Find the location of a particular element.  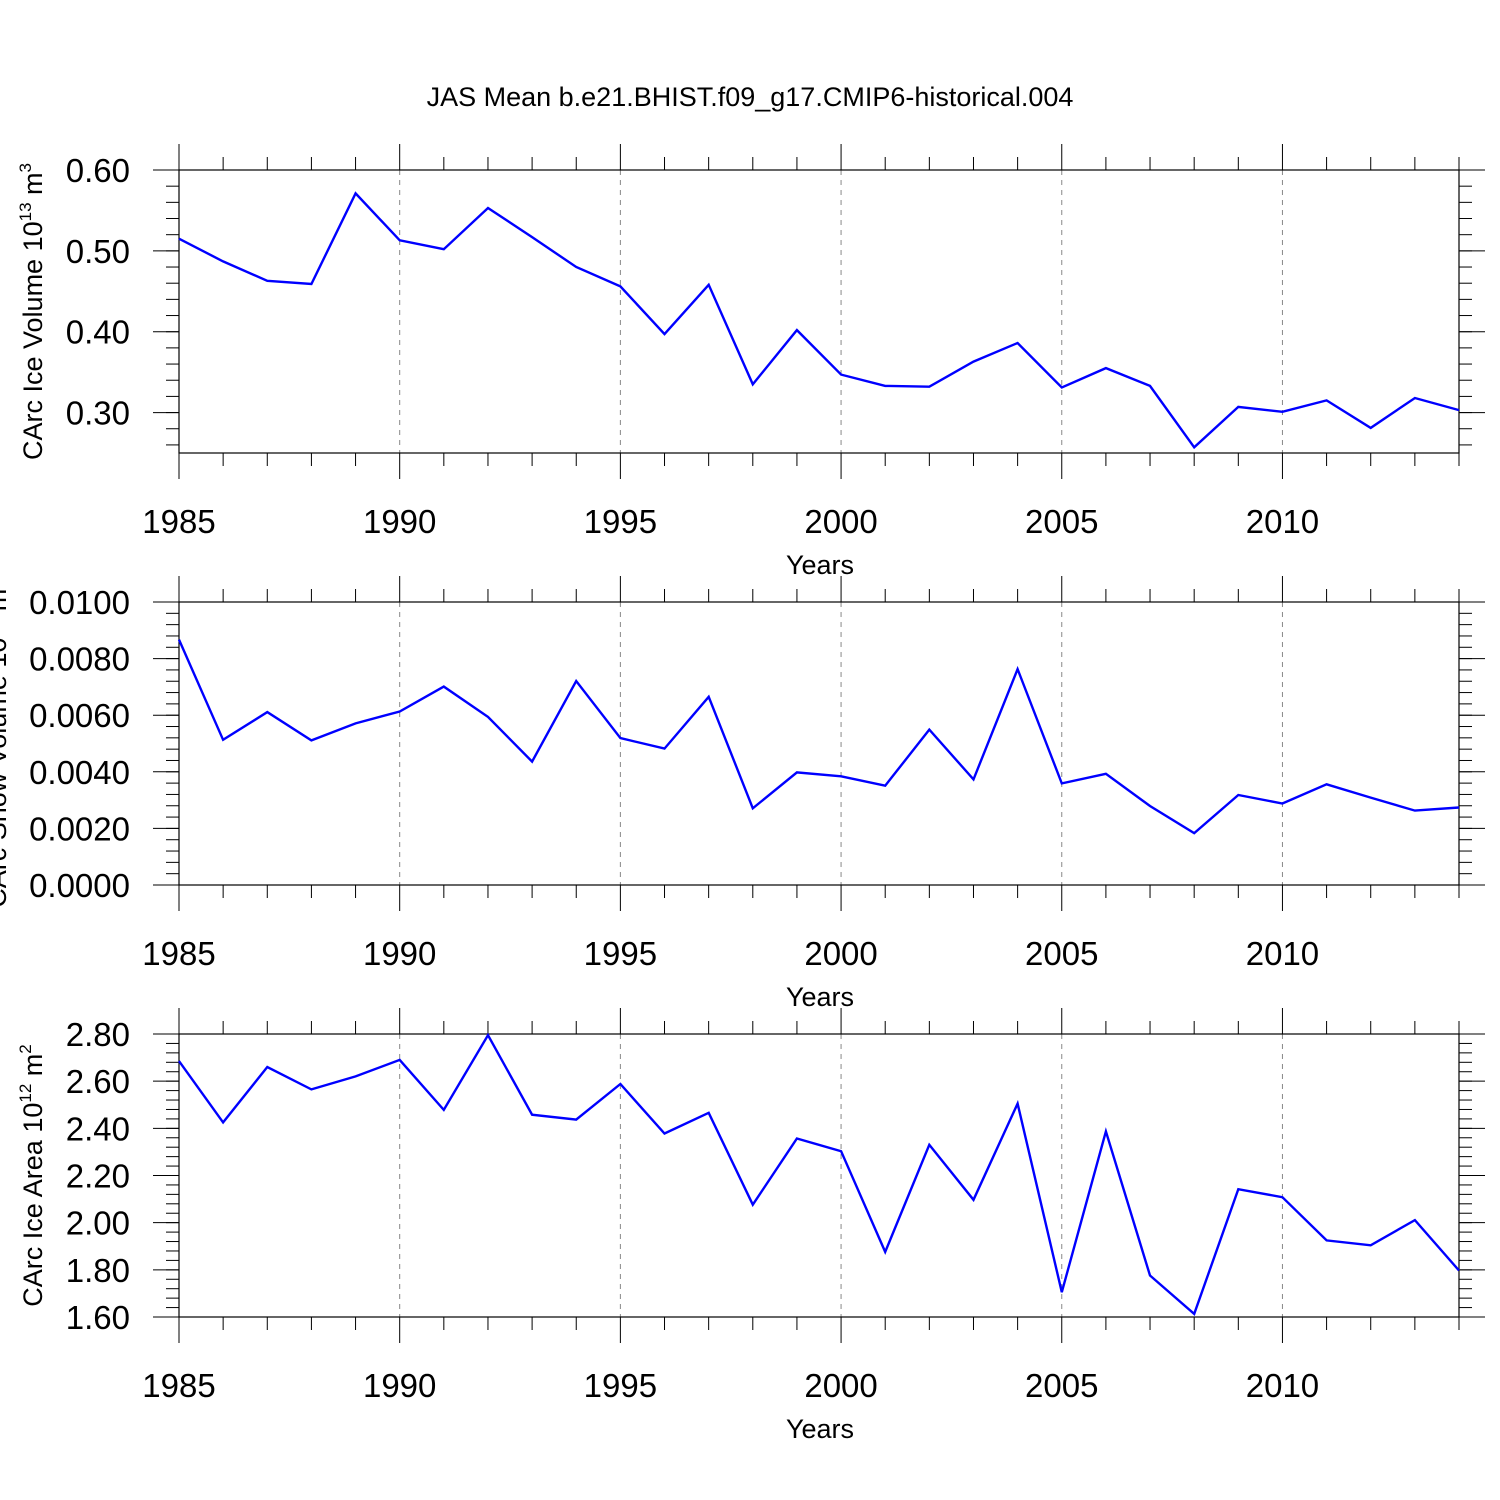

y-tick-label: 2.20 is located at coordinates (98, 1176).